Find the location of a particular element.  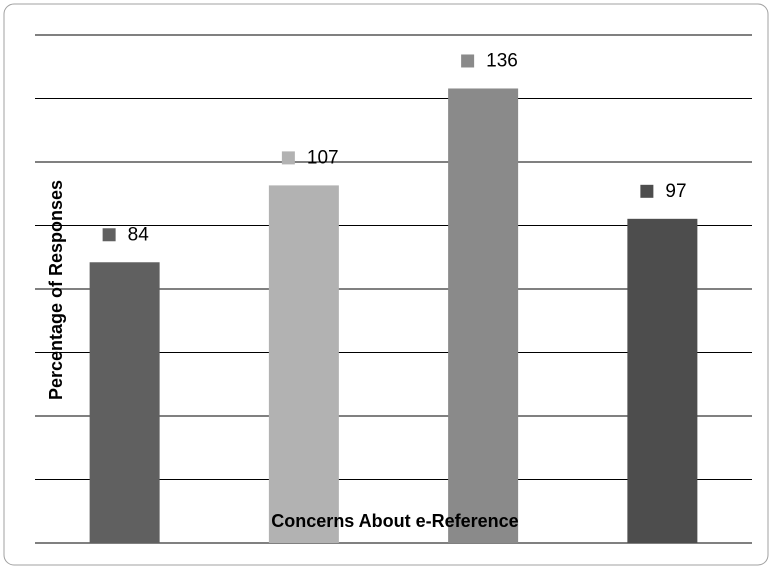

y-axis-title: Percentage of Responses is located at coordinates (56, 290).